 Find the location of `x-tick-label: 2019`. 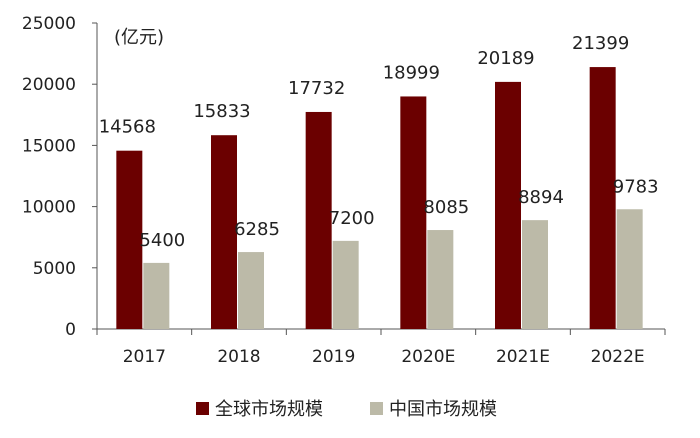

x-tick-label: 2019 is located at coordinates (333, 357).